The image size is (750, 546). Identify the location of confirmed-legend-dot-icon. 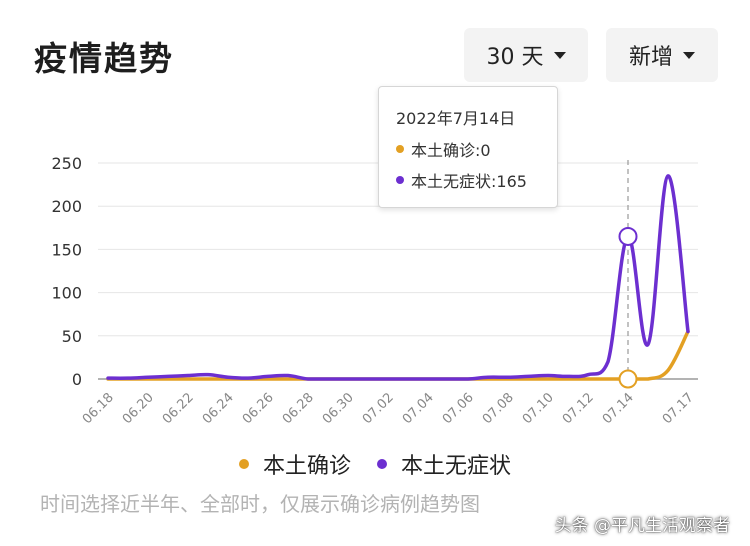
(243, 464).